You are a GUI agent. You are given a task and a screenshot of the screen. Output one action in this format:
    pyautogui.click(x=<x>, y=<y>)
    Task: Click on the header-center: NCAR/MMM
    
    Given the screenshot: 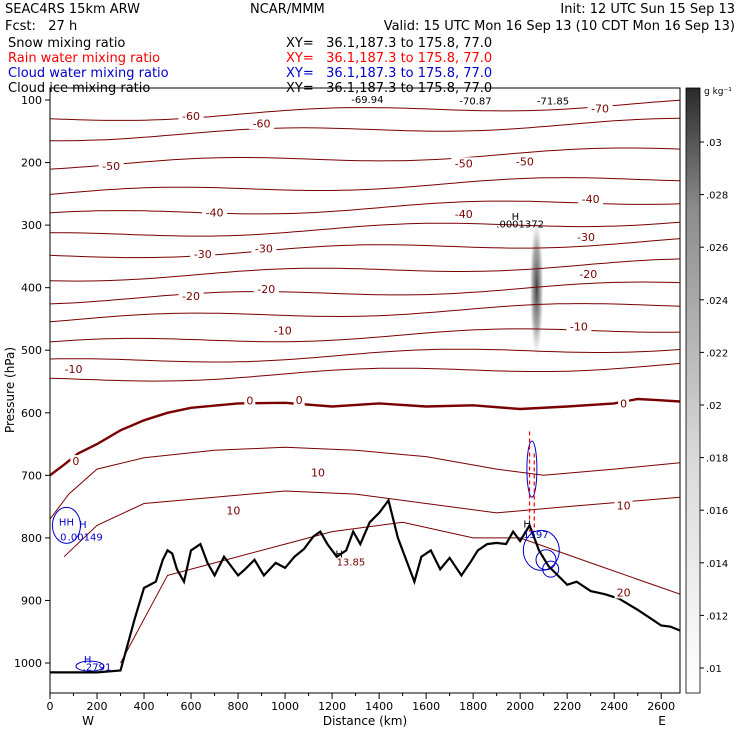 What is the action you would take?
    pyautogui.click(x=287, y=9)
    